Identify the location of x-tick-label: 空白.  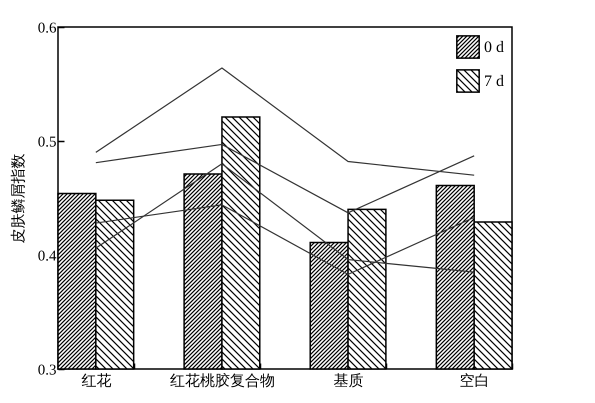
(475, 381).